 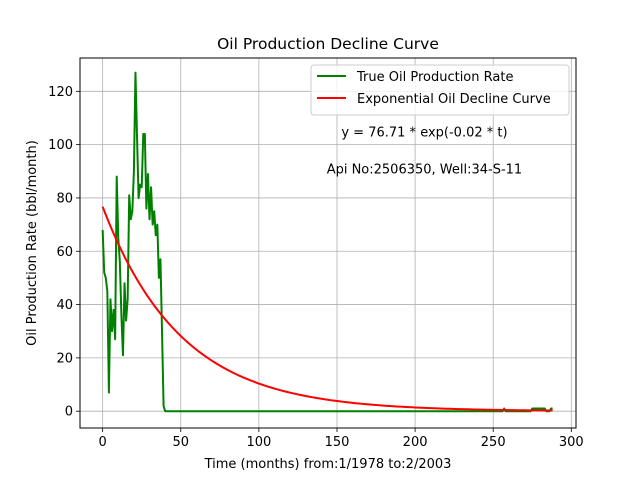 I want to click on x-tick-label: 50, so click(x=180, y=442).